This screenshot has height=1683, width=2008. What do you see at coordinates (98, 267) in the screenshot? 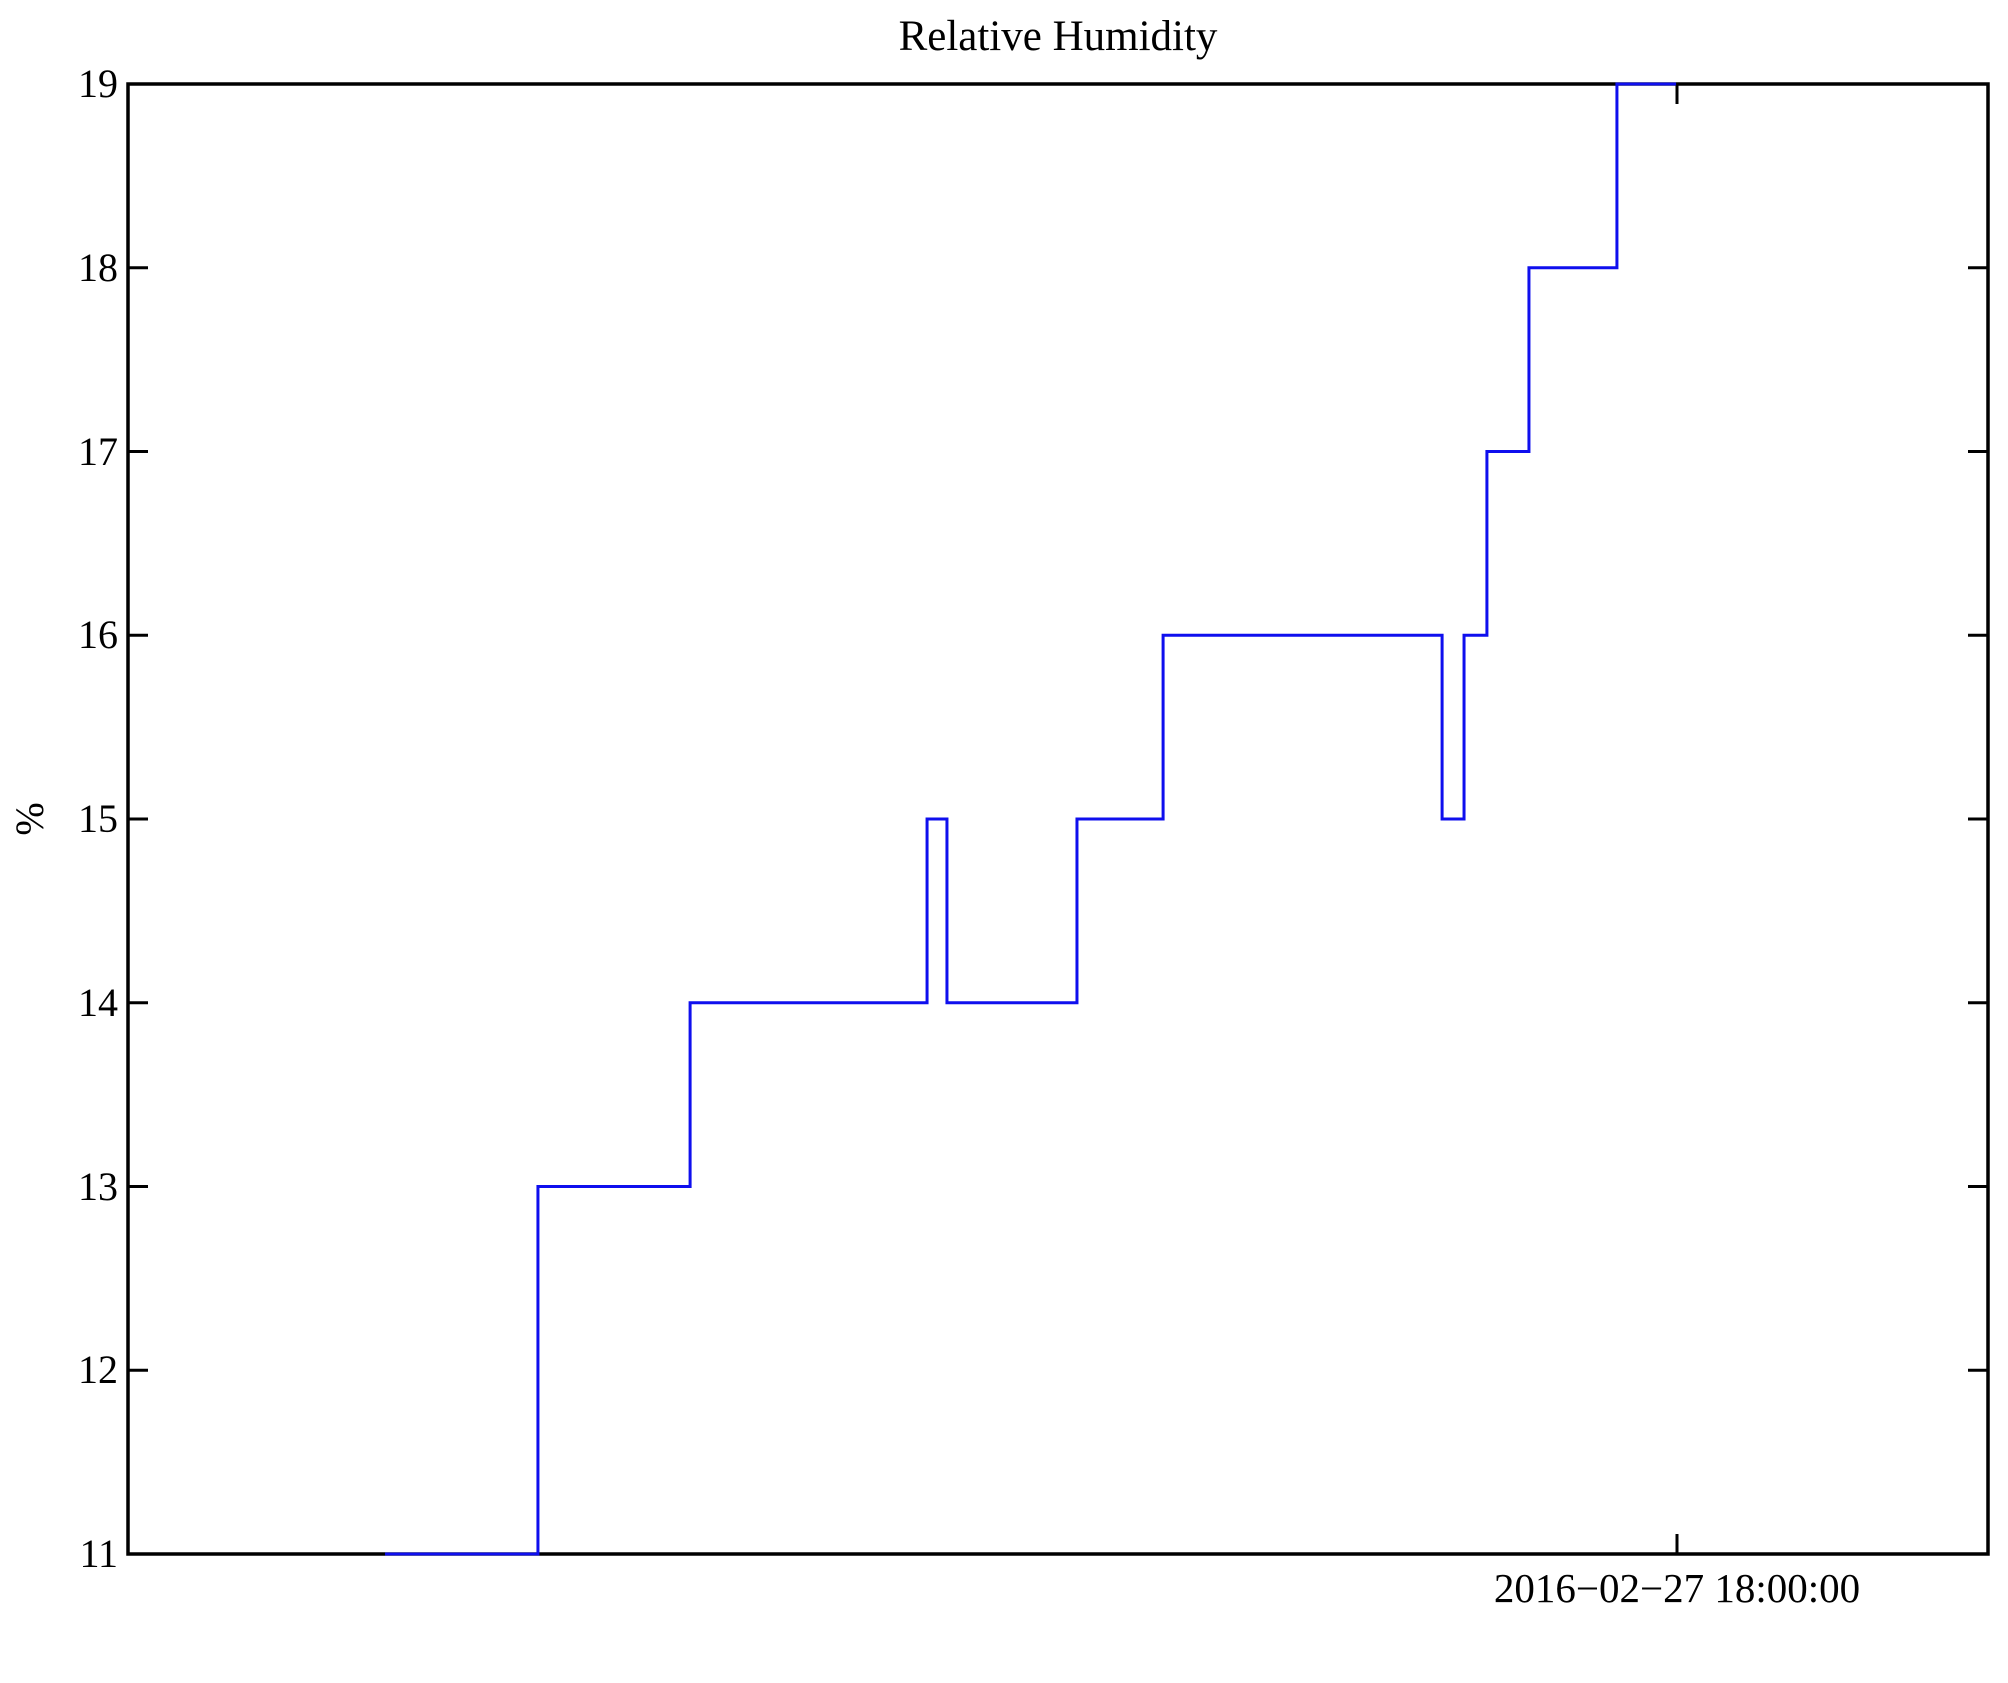
I see `y-tick-label: 18` at bounding box center [98, 267].